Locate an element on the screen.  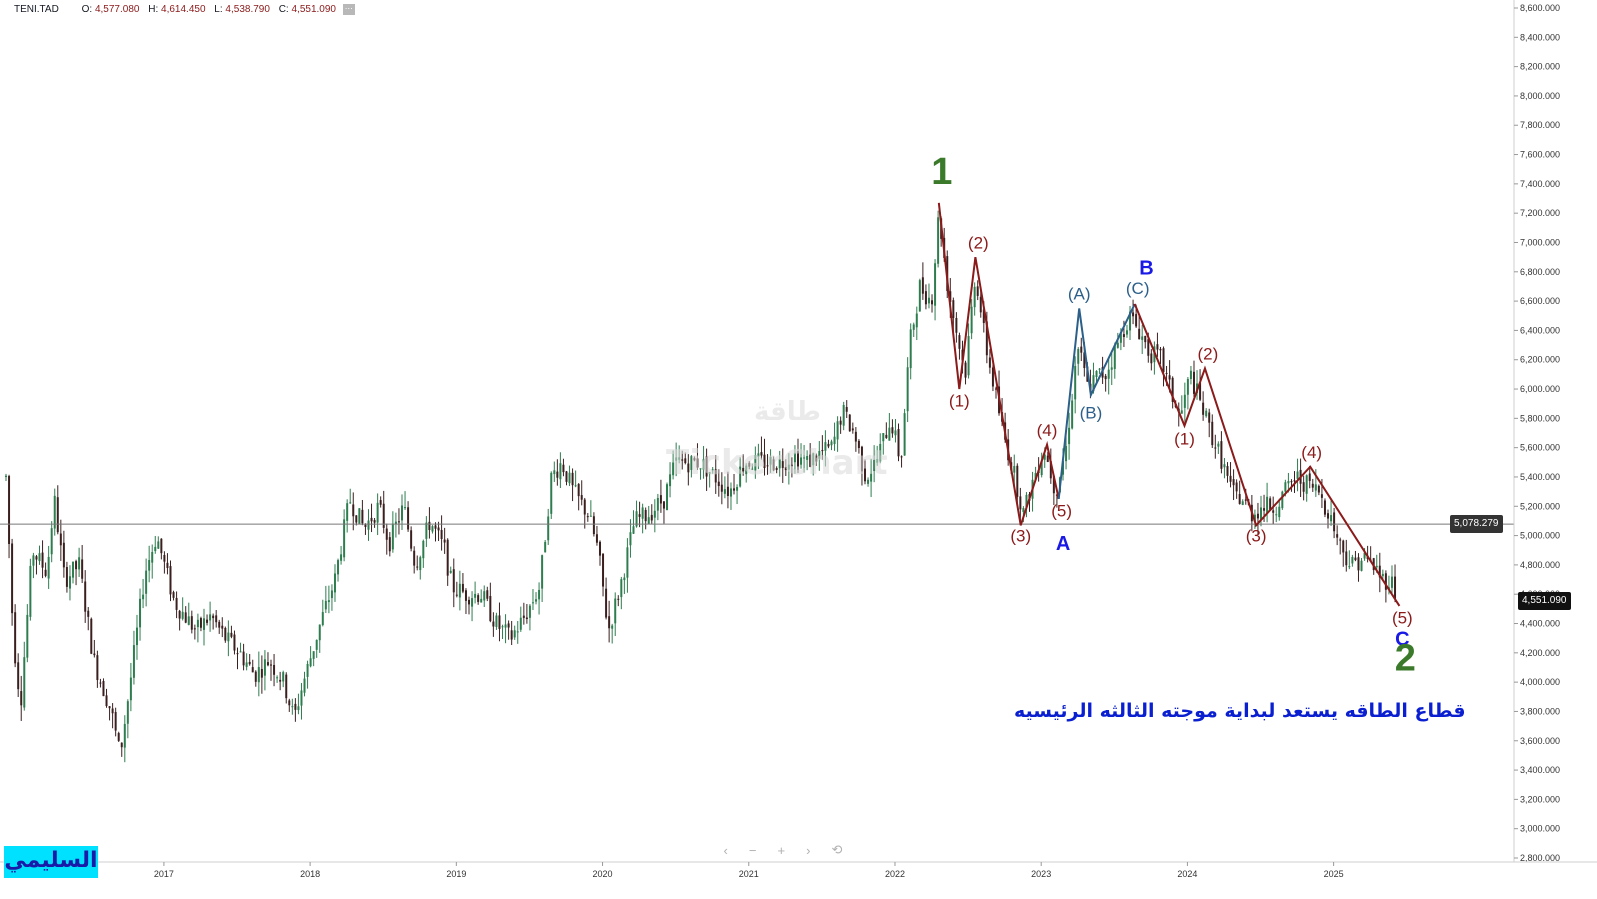
x-tick-label: 2024 is located at coordinates (1187, 874).